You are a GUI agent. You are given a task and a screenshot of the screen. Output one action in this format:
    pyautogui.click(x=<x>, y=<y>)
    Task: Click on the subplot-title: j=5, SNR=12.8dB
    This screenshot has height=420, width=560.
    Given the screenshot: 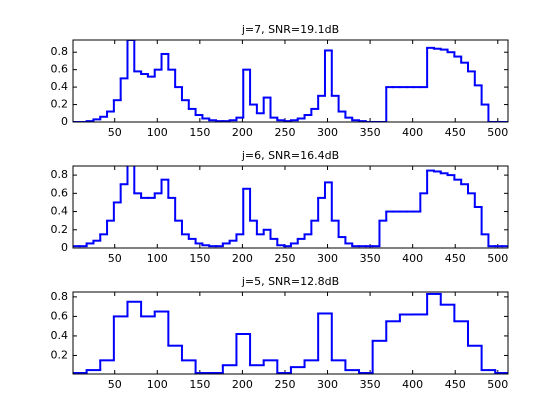 What is the action you would take?
    pyautogui.click(x=290, y=281)
    